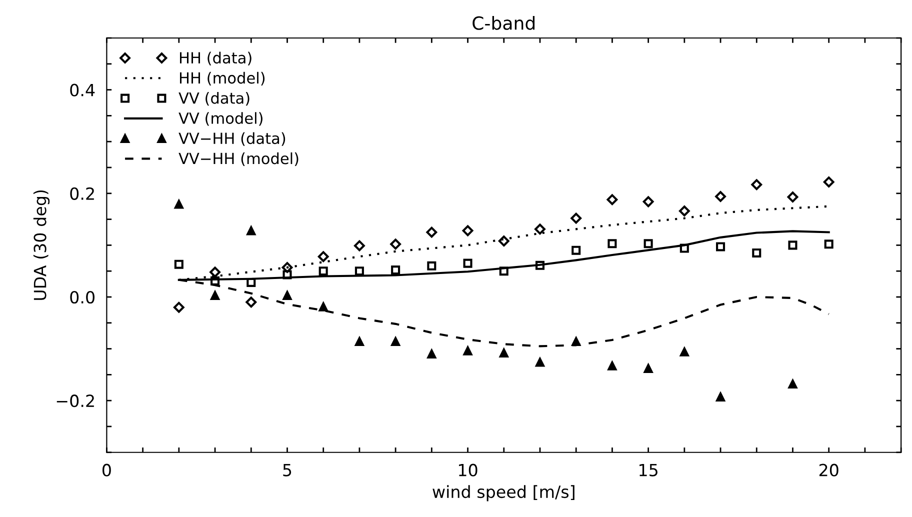 Image resolution: width=912 pixels, height=517 pixels. What do you see at coordinates (75, 401) in the screenshot?
I see `y-tick-label: −0.2` at bounding box center [75, 401].